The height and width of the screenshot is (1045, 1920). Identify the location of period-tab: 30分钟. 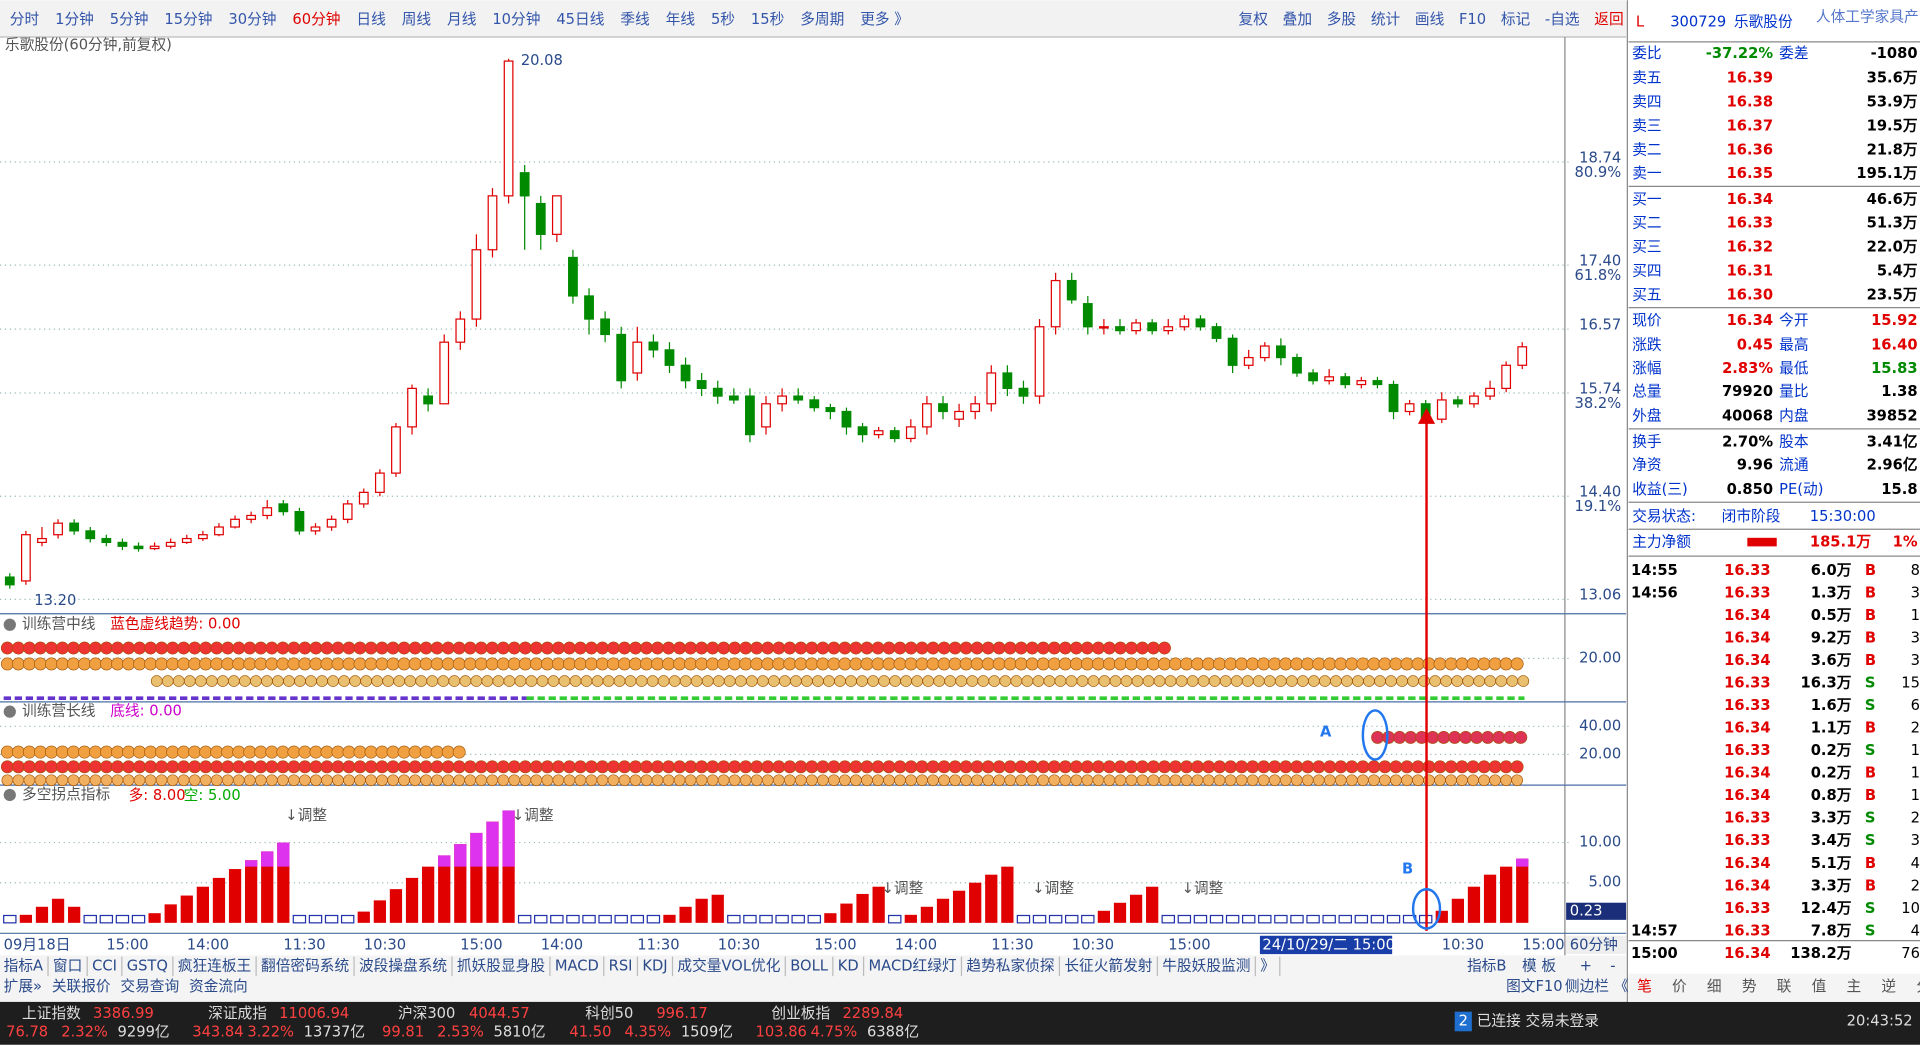
(252, 19).